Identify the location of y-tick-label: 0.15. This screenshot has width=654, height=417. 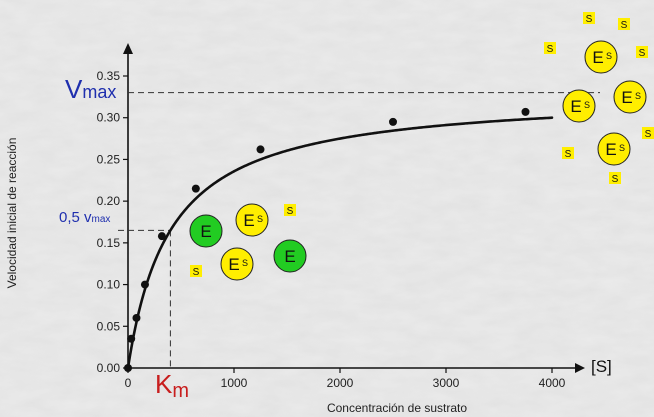
(109, 243).